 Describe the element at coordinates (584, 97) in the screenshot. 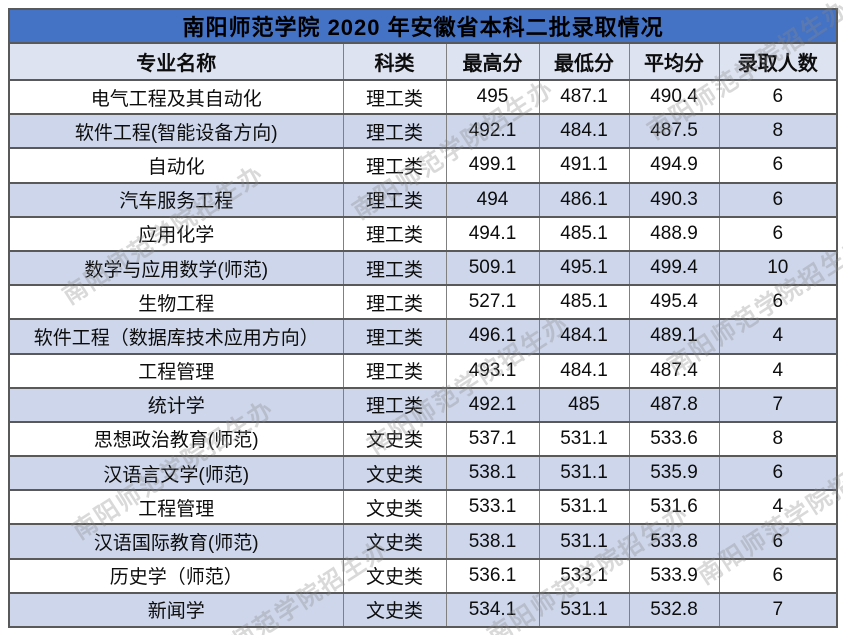

I see `cell-min-score: 487.1` at that location.